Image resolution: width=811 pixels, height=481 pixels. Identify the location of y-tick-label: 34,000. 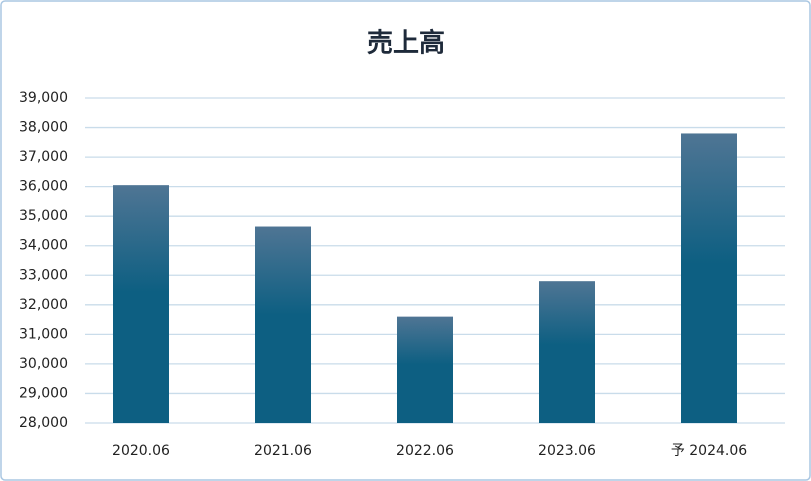
(43, 246).